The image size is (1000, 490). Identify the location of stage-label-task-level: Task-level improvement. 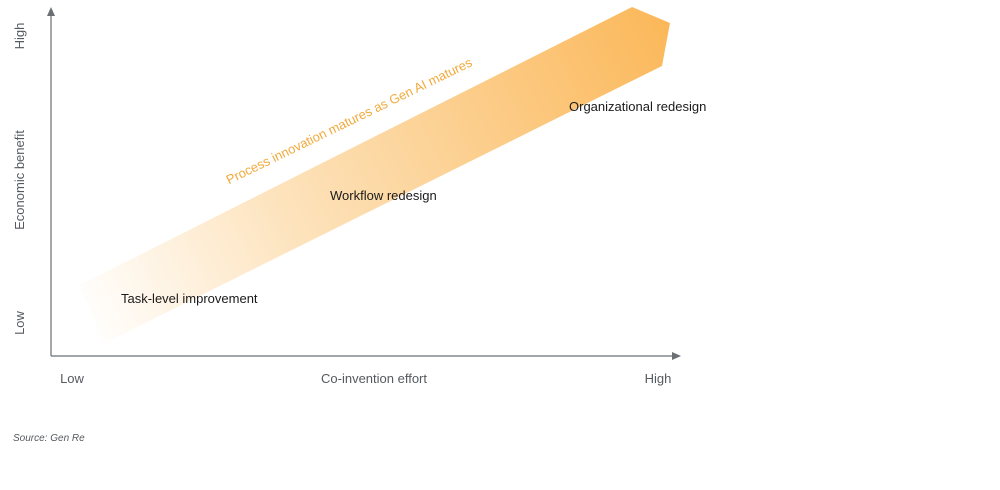
(189, 298).